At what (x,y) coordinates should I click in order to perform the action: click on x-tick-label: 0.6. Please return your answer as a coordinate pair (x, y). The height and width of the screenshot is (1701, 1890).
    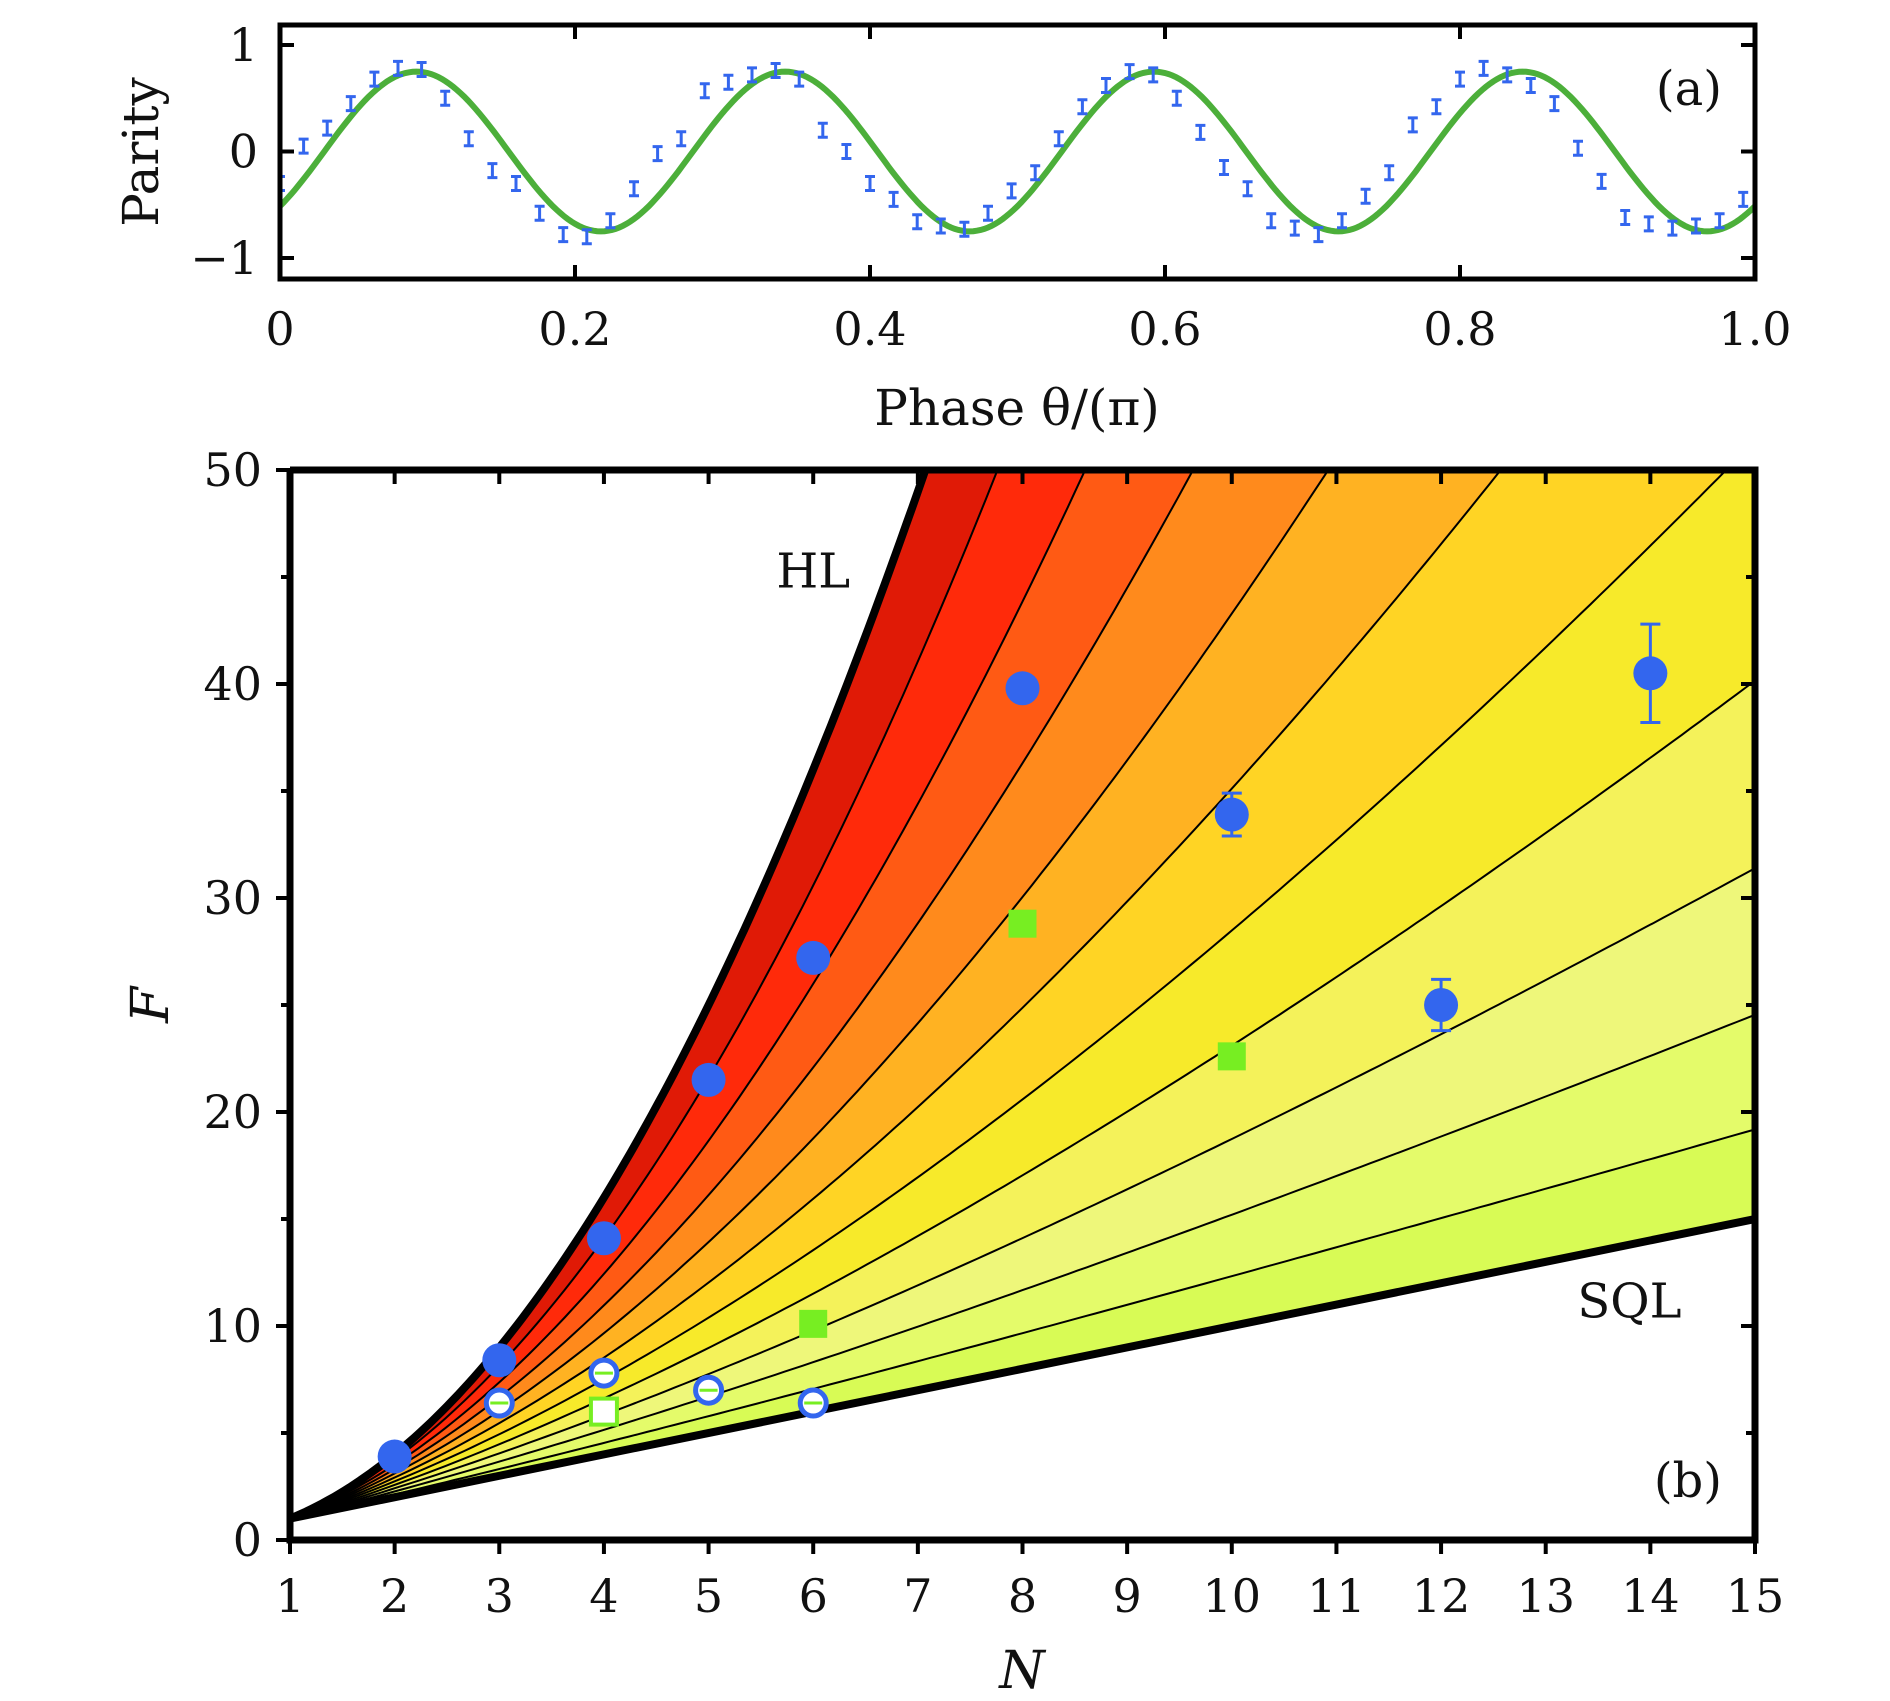
    Looking at the image, I should click on (1164, 329).